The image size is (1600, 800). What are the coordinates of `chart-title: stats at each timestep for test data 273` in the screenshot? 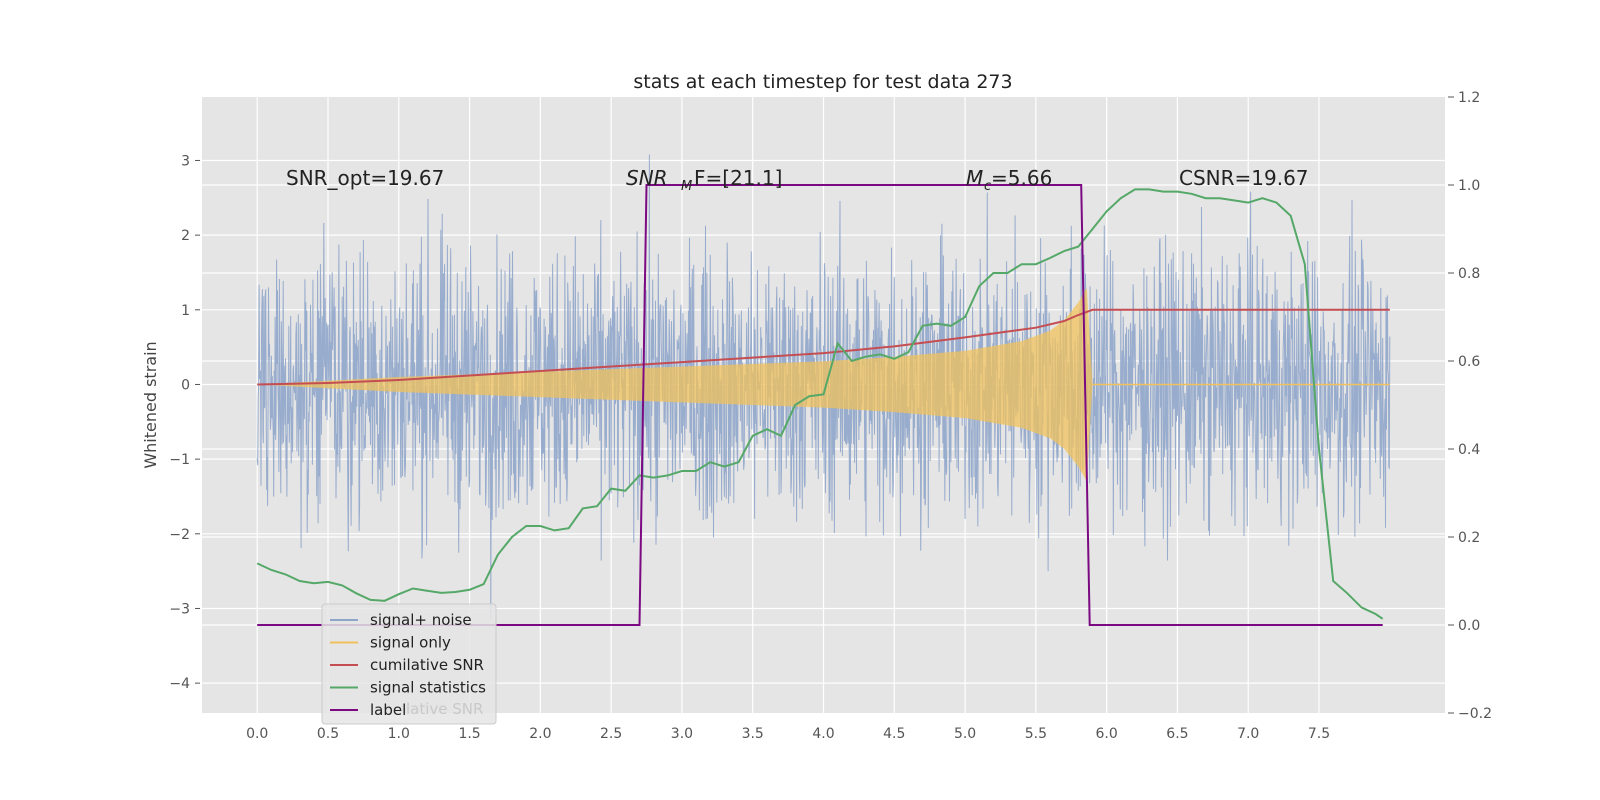 It's located at (822, 82).